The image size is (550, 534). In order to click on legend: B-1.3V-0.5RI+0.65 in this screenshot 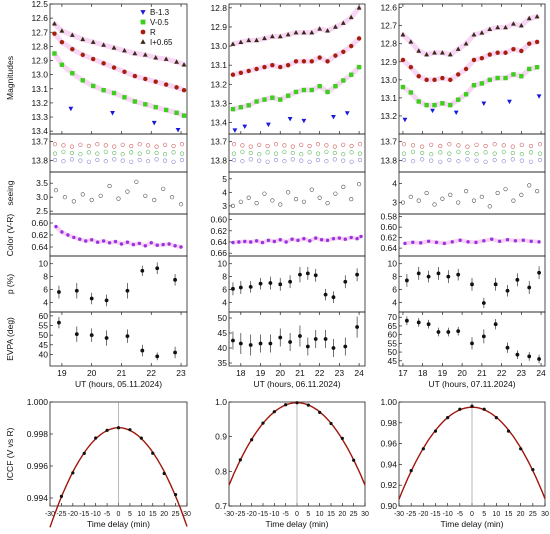, I will do `click(156, 27)`.